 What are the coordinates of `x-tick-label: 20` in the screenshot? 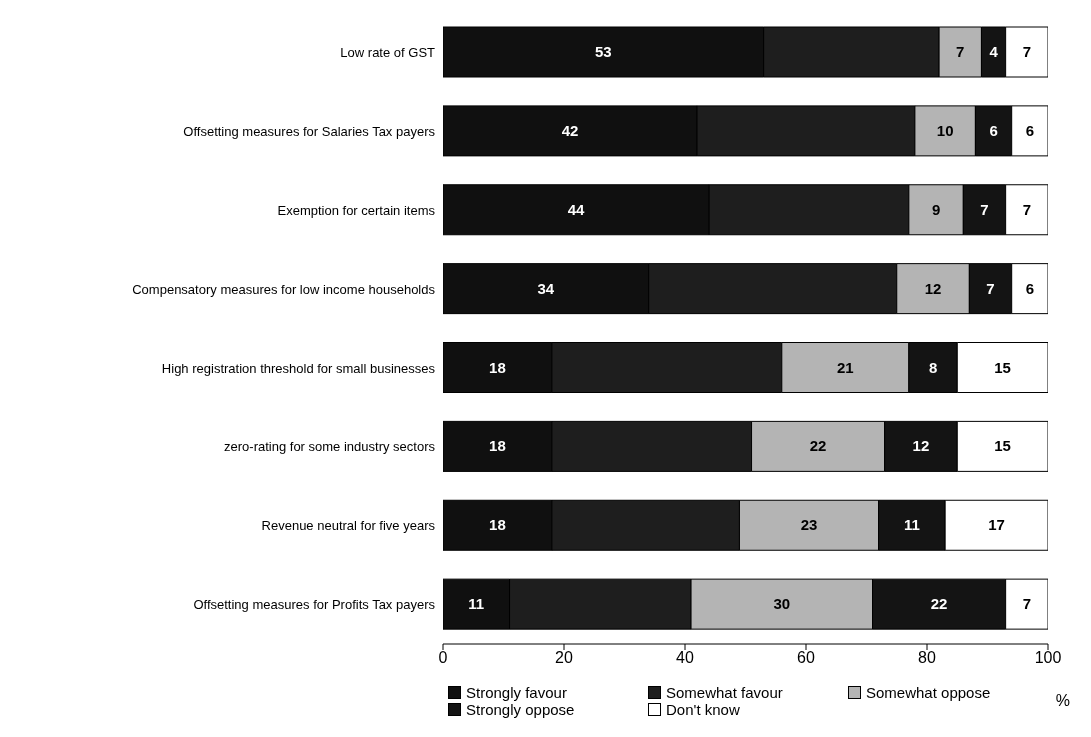 It's located at (564, 658).